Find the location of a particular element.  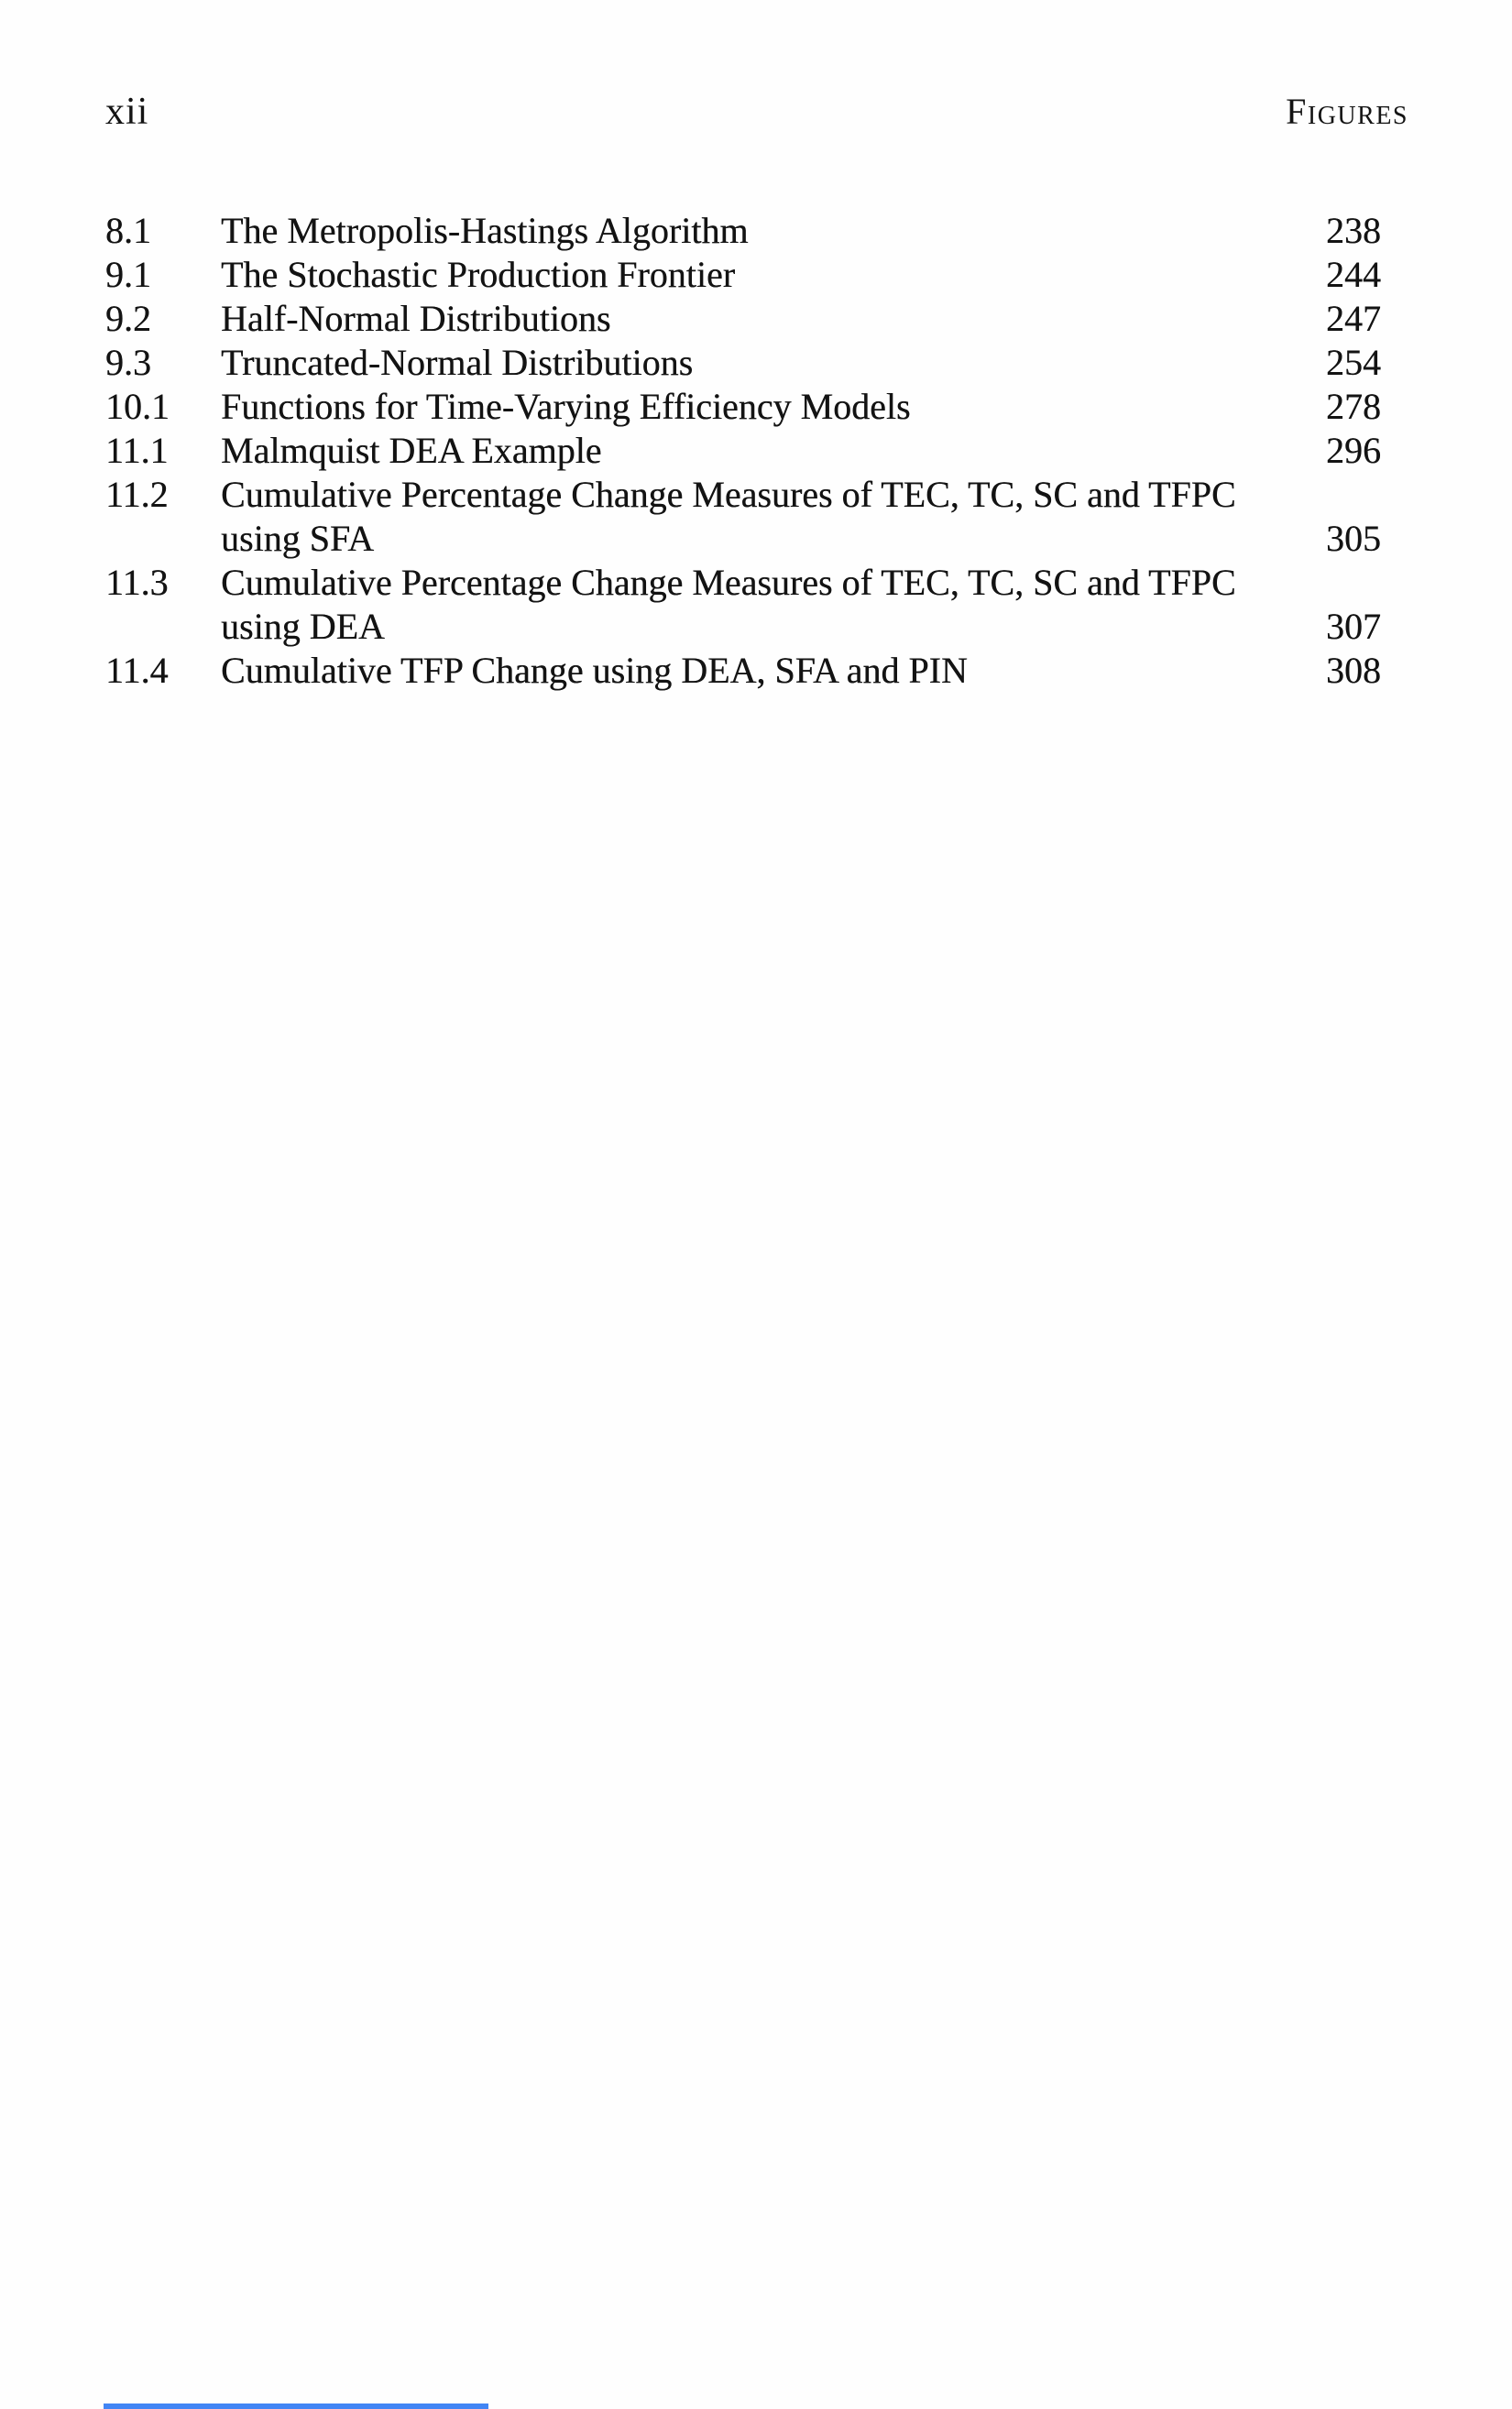

figure-number: 10.1 is located at coordinates (137, 406).